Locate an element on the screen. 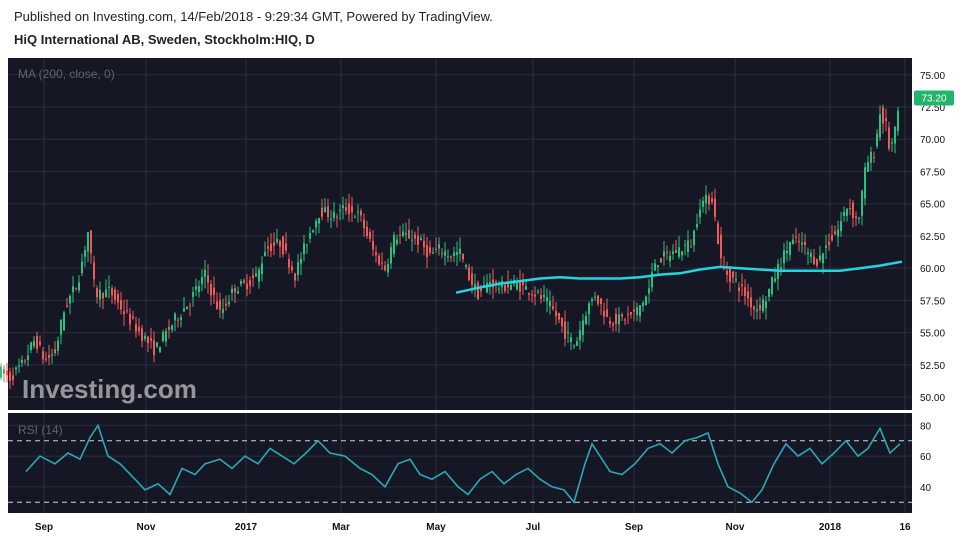 This screenshot has width=960, height=540. price-tick-label: 75.00 is located at coordinates (932, 76).